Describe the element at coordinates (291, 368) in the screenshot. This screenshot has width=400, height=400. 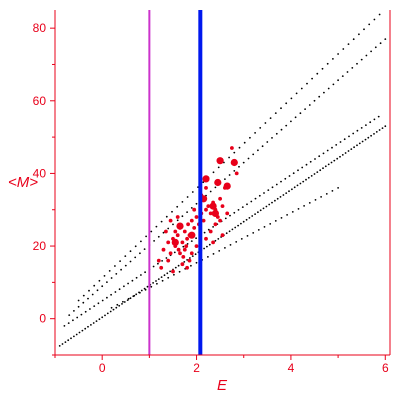
I see `x-tick-label: 4` at that location.